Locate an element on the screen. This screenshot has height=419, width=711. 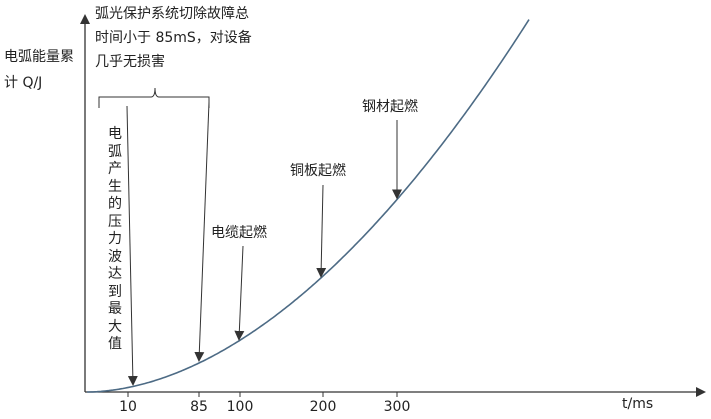
y-axis-label: 电弧能量累计 Q/J is located at coordinates (39, 70).